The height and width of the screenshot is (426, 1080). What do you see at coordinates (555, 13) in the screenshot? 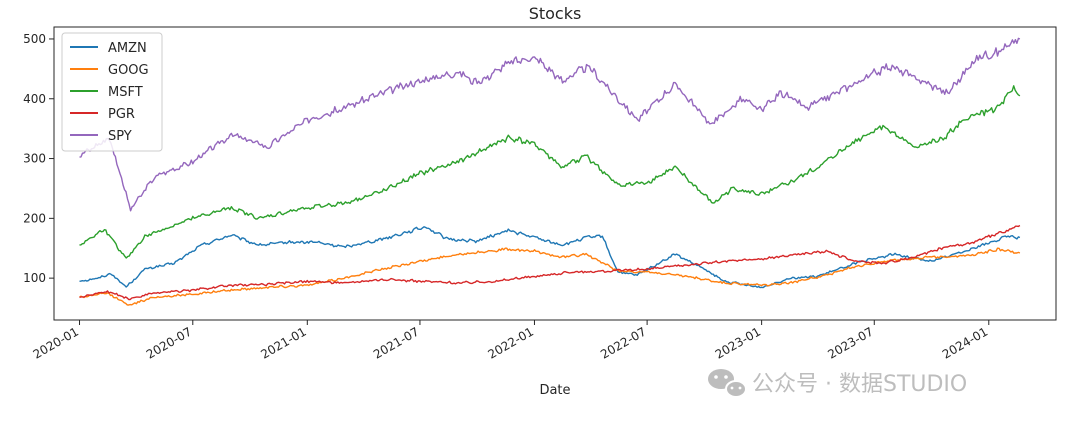
I see `chart-title: Stocks` at bounding box center [555, 13].